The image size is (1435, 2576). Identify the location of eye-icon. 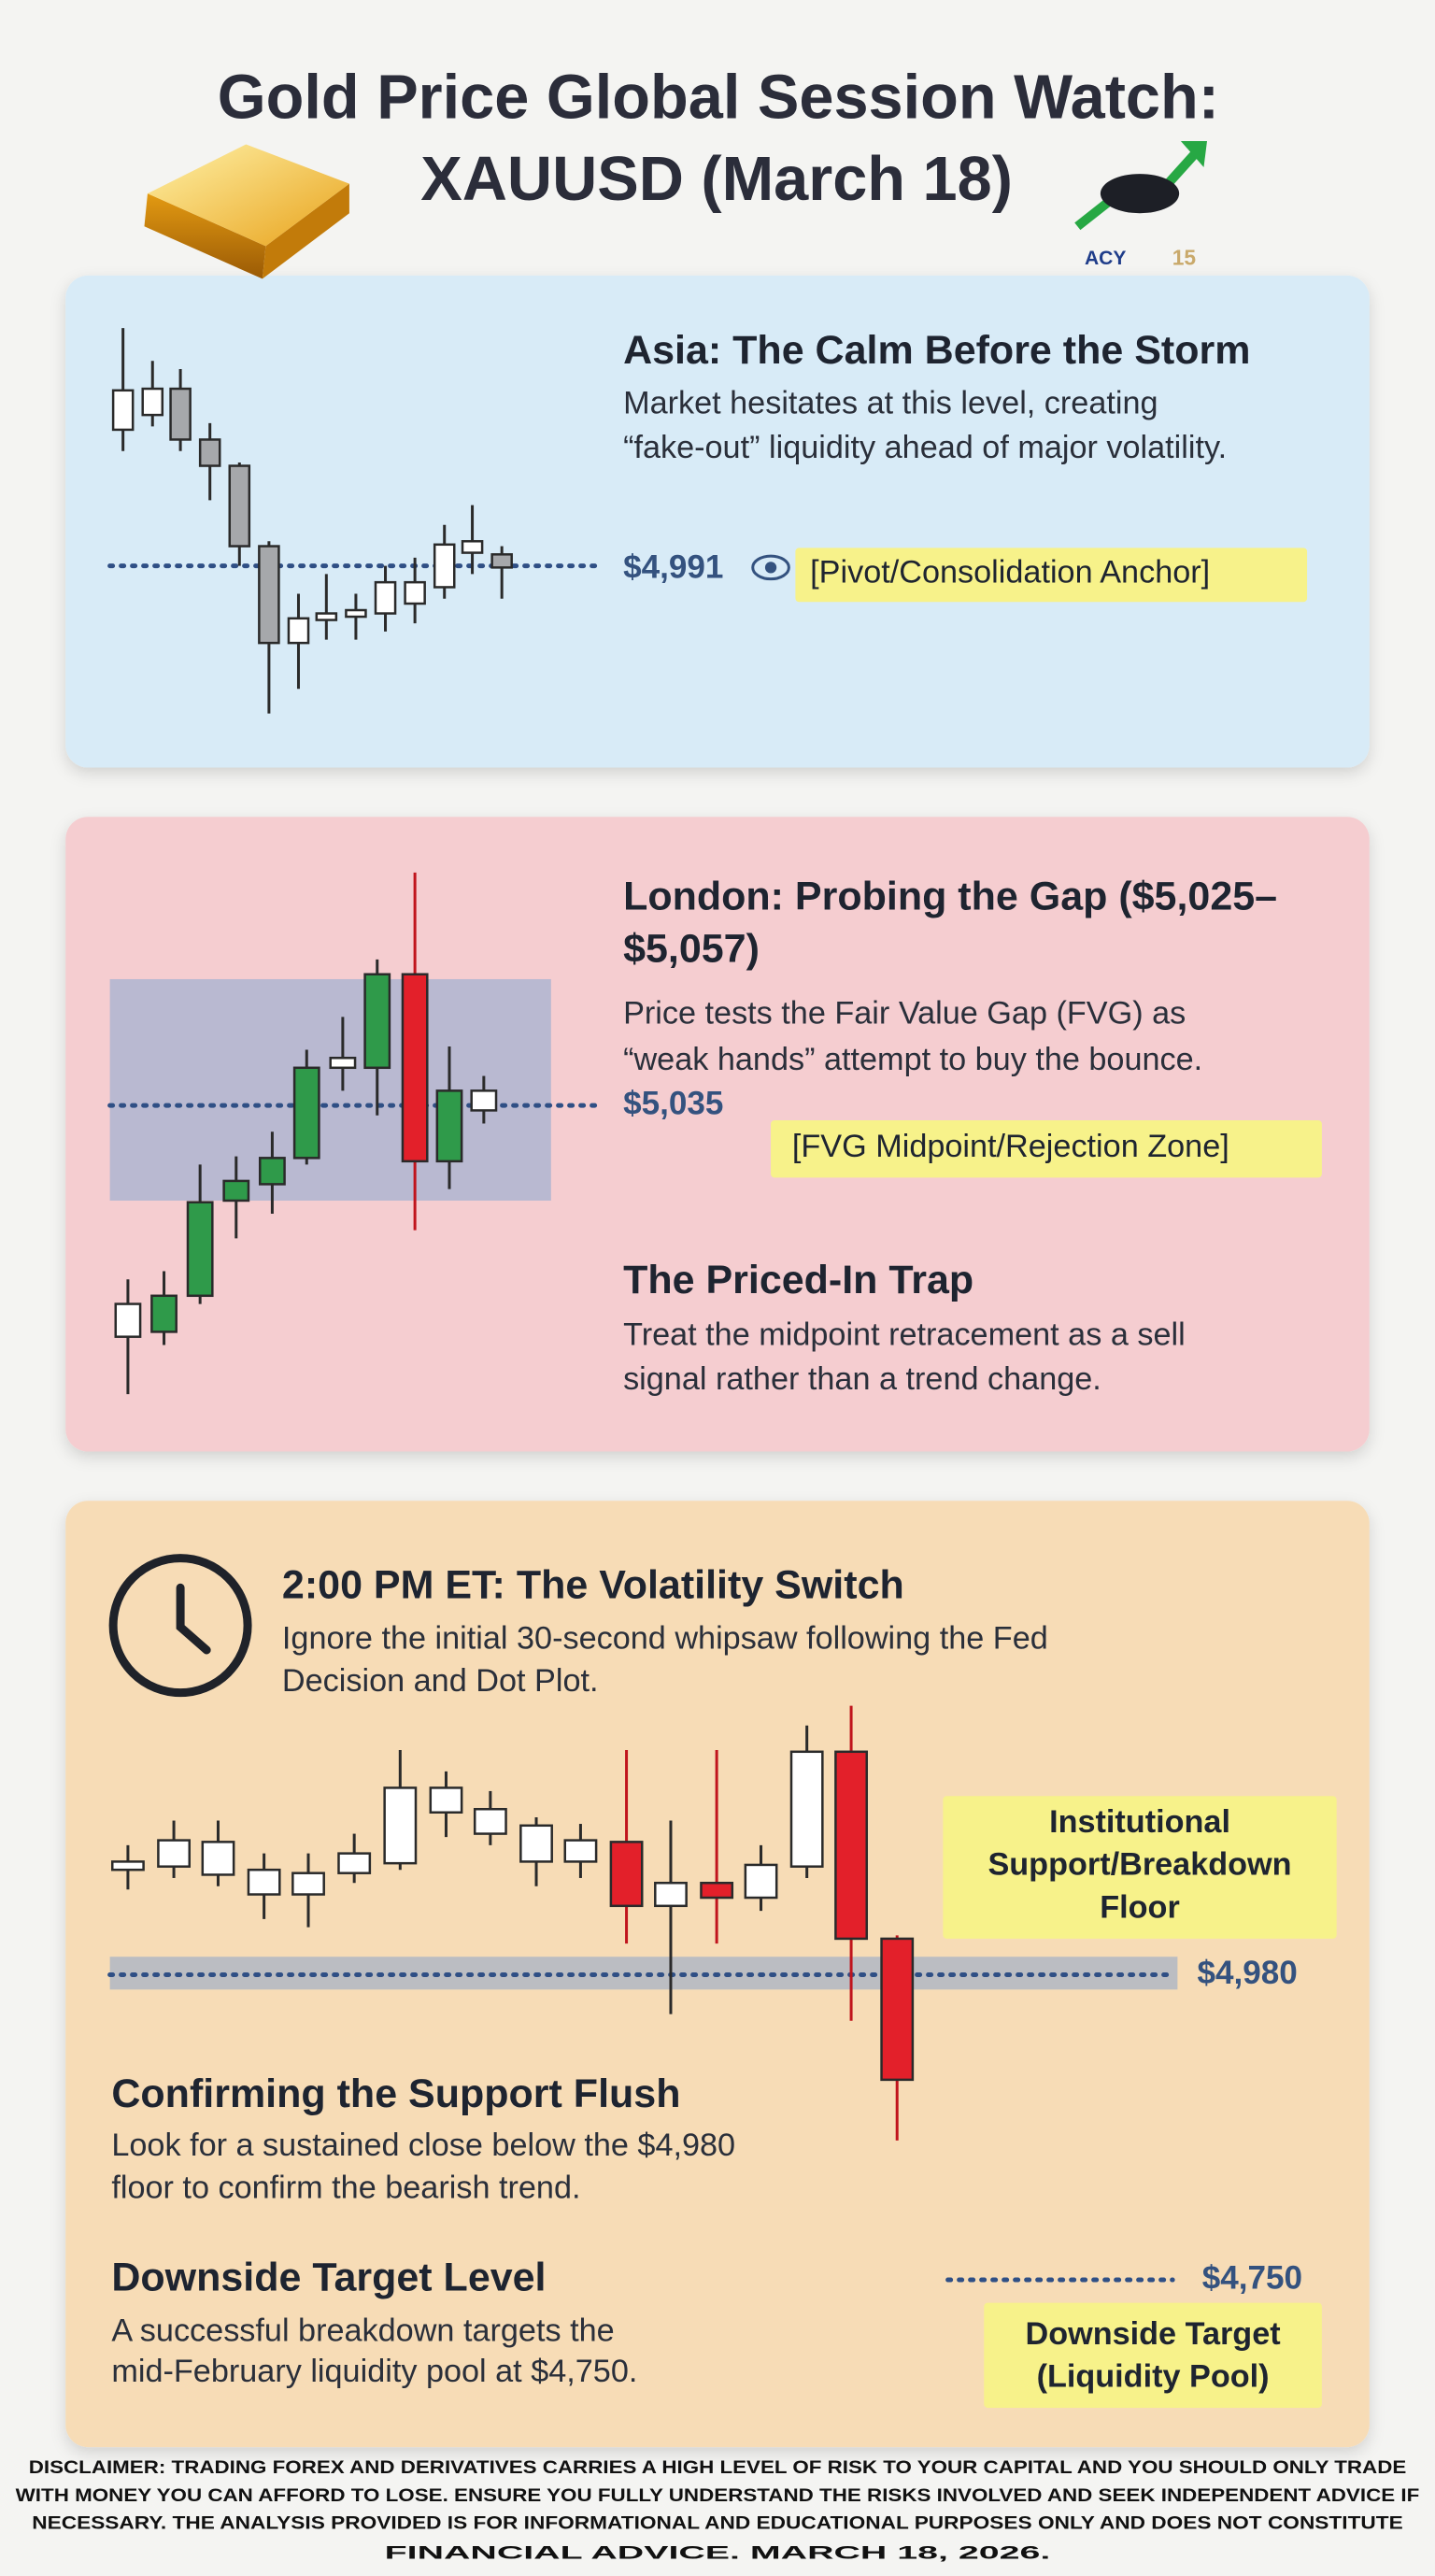
(770, 567).